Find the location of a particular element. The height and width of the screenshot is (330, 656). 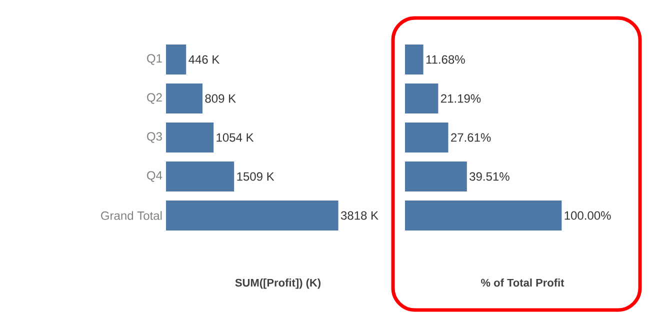

data-label: 39.51% is located at coordinates (490, 176).